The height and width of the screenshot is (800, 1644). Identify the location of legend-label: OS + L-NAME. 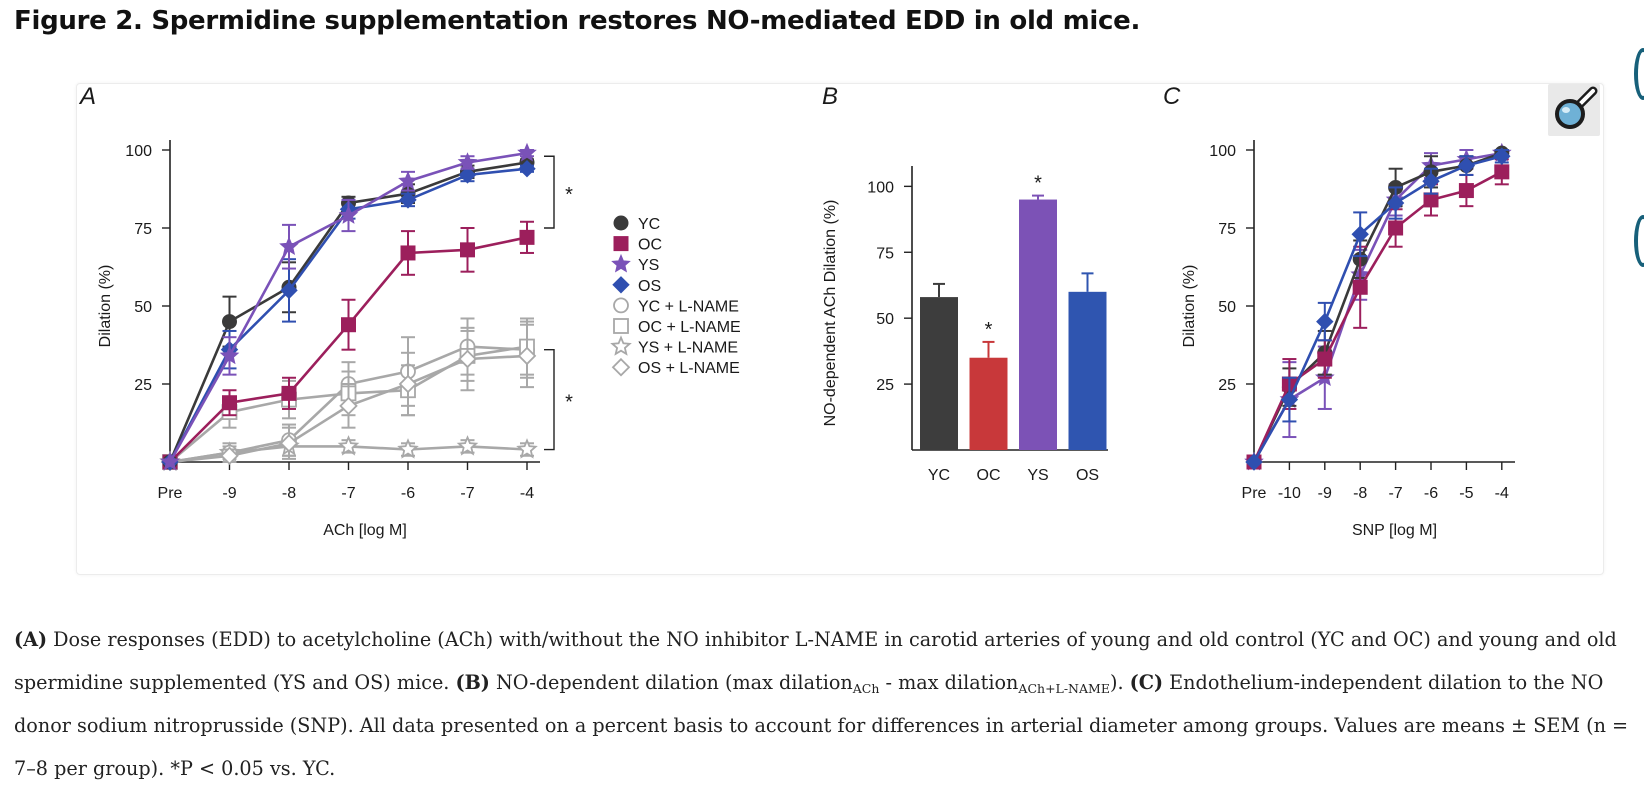
(689, 368).